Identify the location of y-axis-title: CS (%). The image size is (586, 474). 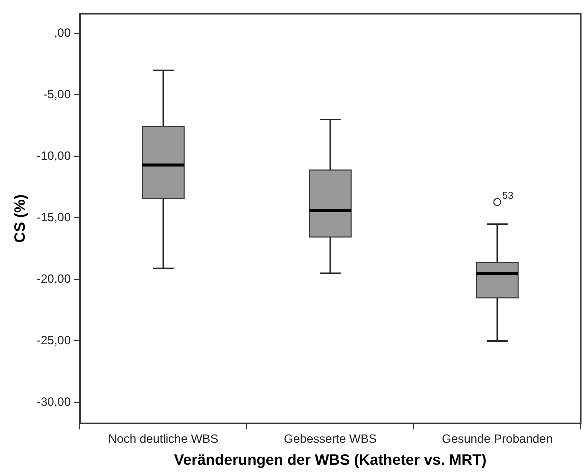
(21, 218).